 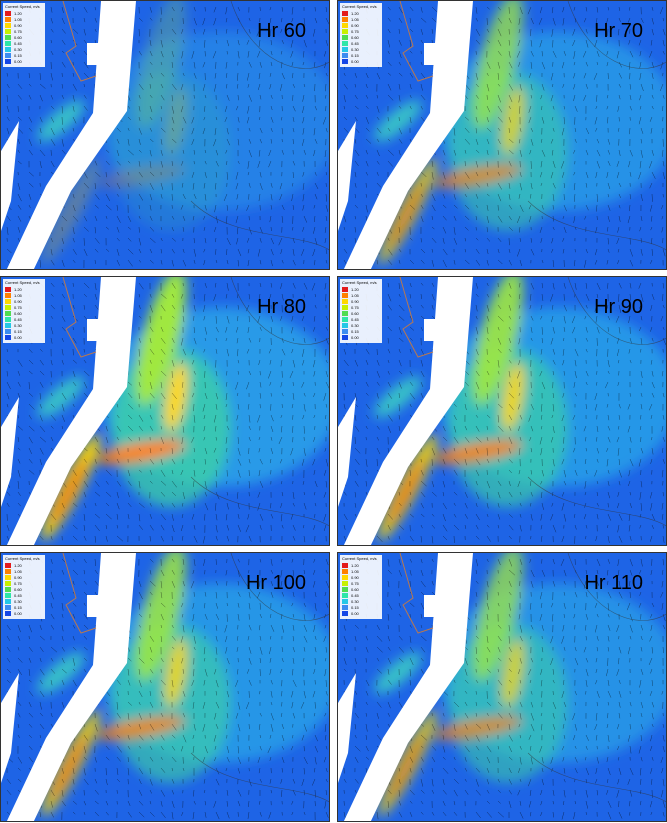 What do you see at coordinates (432, 606) in the screenshot?
I see `land` at bounding box center [432, 606].